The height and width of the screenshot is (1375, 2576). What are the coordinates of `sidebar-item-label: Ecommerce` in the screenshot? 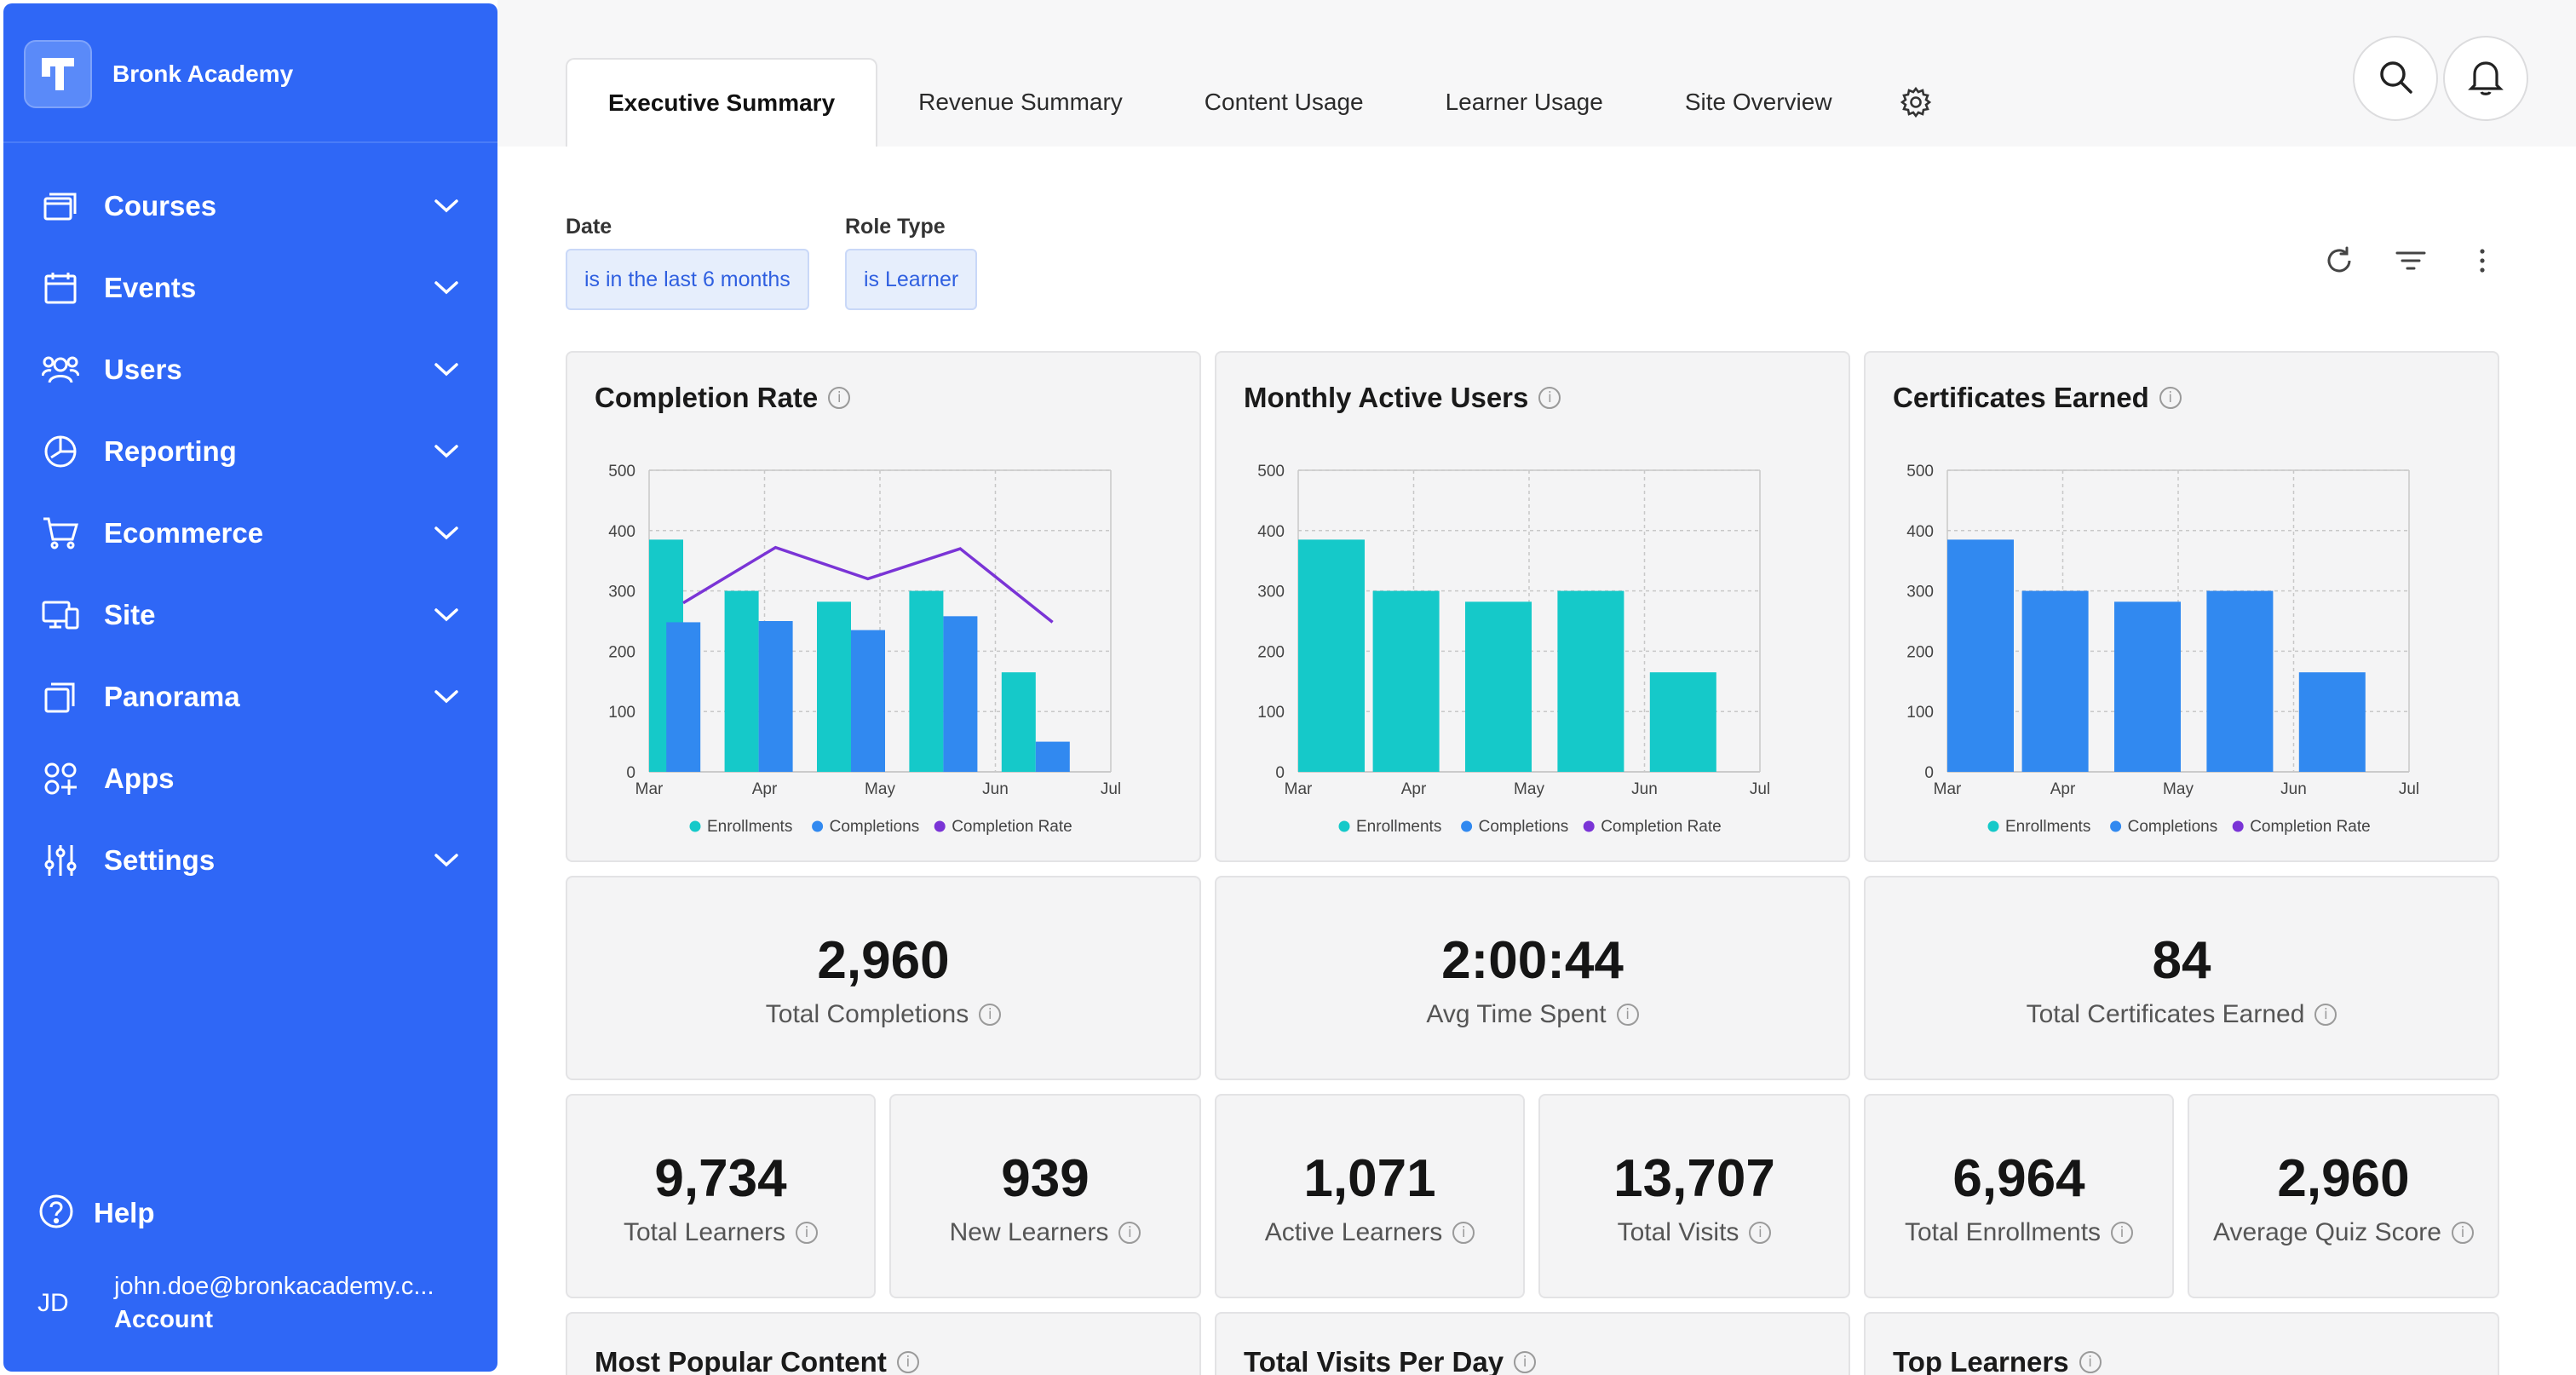 It's located at (184, 533).